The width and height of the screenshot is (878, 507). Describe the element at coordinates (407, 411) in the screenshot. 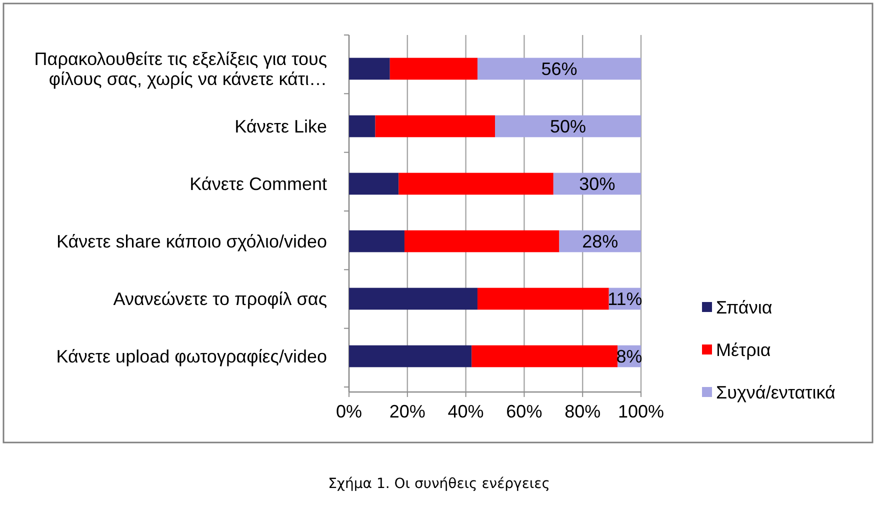

I see `x-tick-label: 20%` at that location.